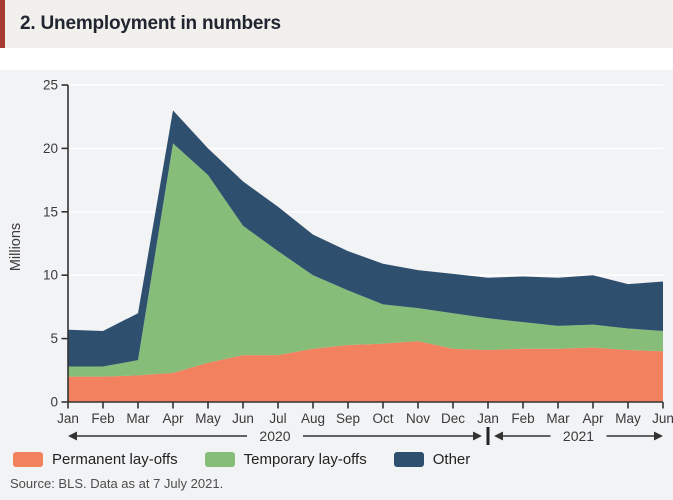  I want to click on legend-item-label: Other, so click(451, 459).